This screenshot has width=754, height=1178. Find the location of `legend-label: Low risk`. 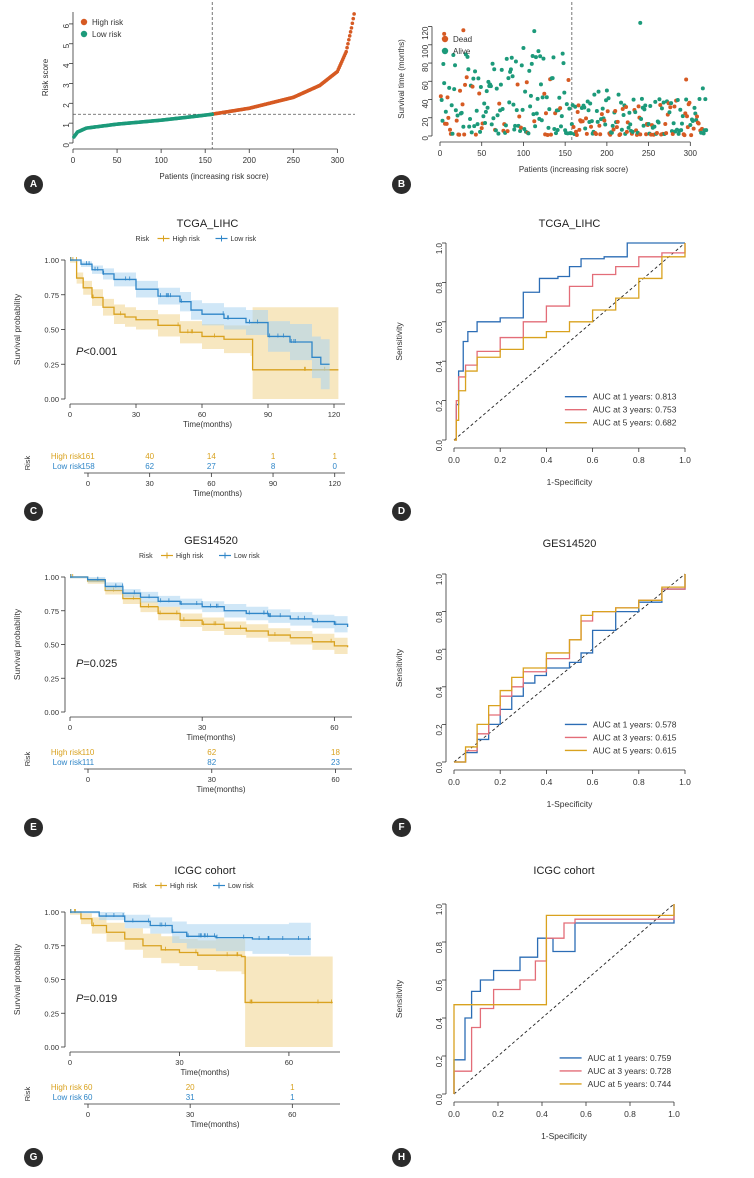

legend-label: Low risk is located at coordinates (244, 239).